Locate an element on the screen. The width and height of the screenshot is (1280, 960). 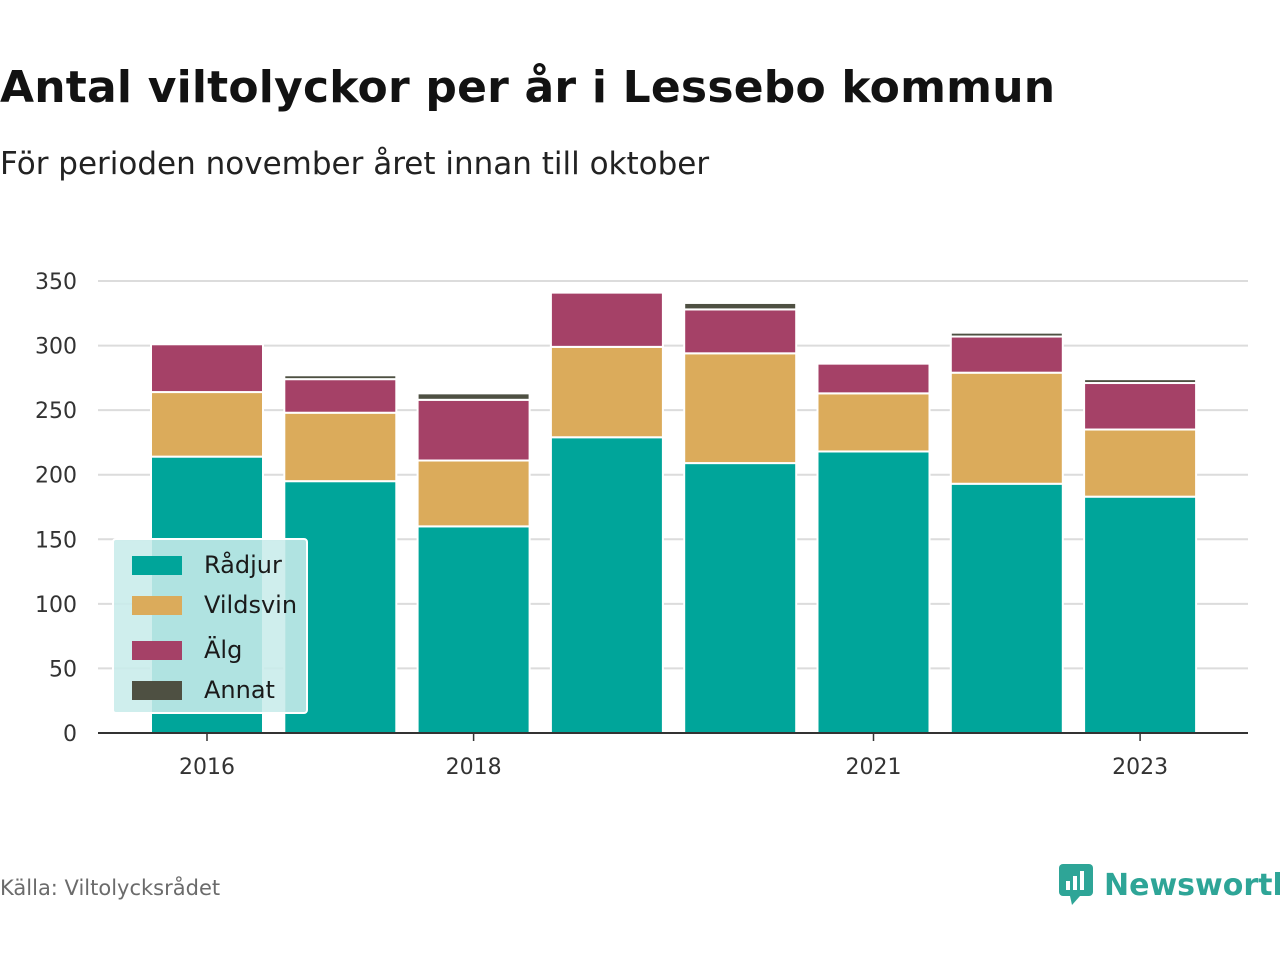
legend-label: Vildsvin is located at coordinates (251, 605).